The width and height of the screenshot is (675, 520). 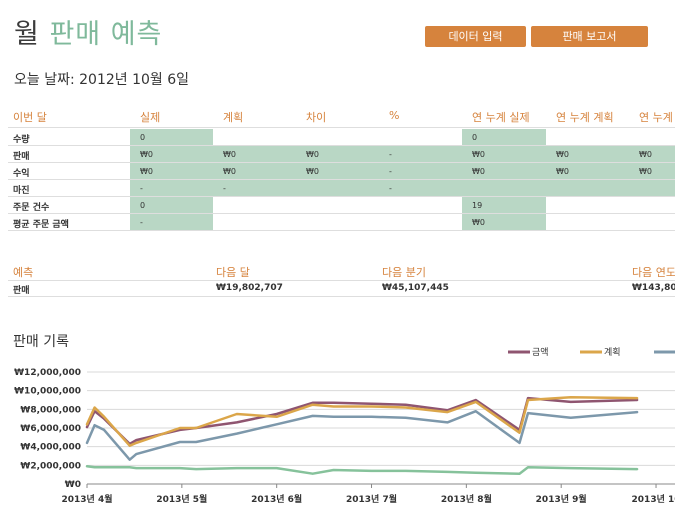 What do you see at coordinates (27, 34) in the screenshot?
I see `page-title-main: 월` at bounding box center [27, 34].